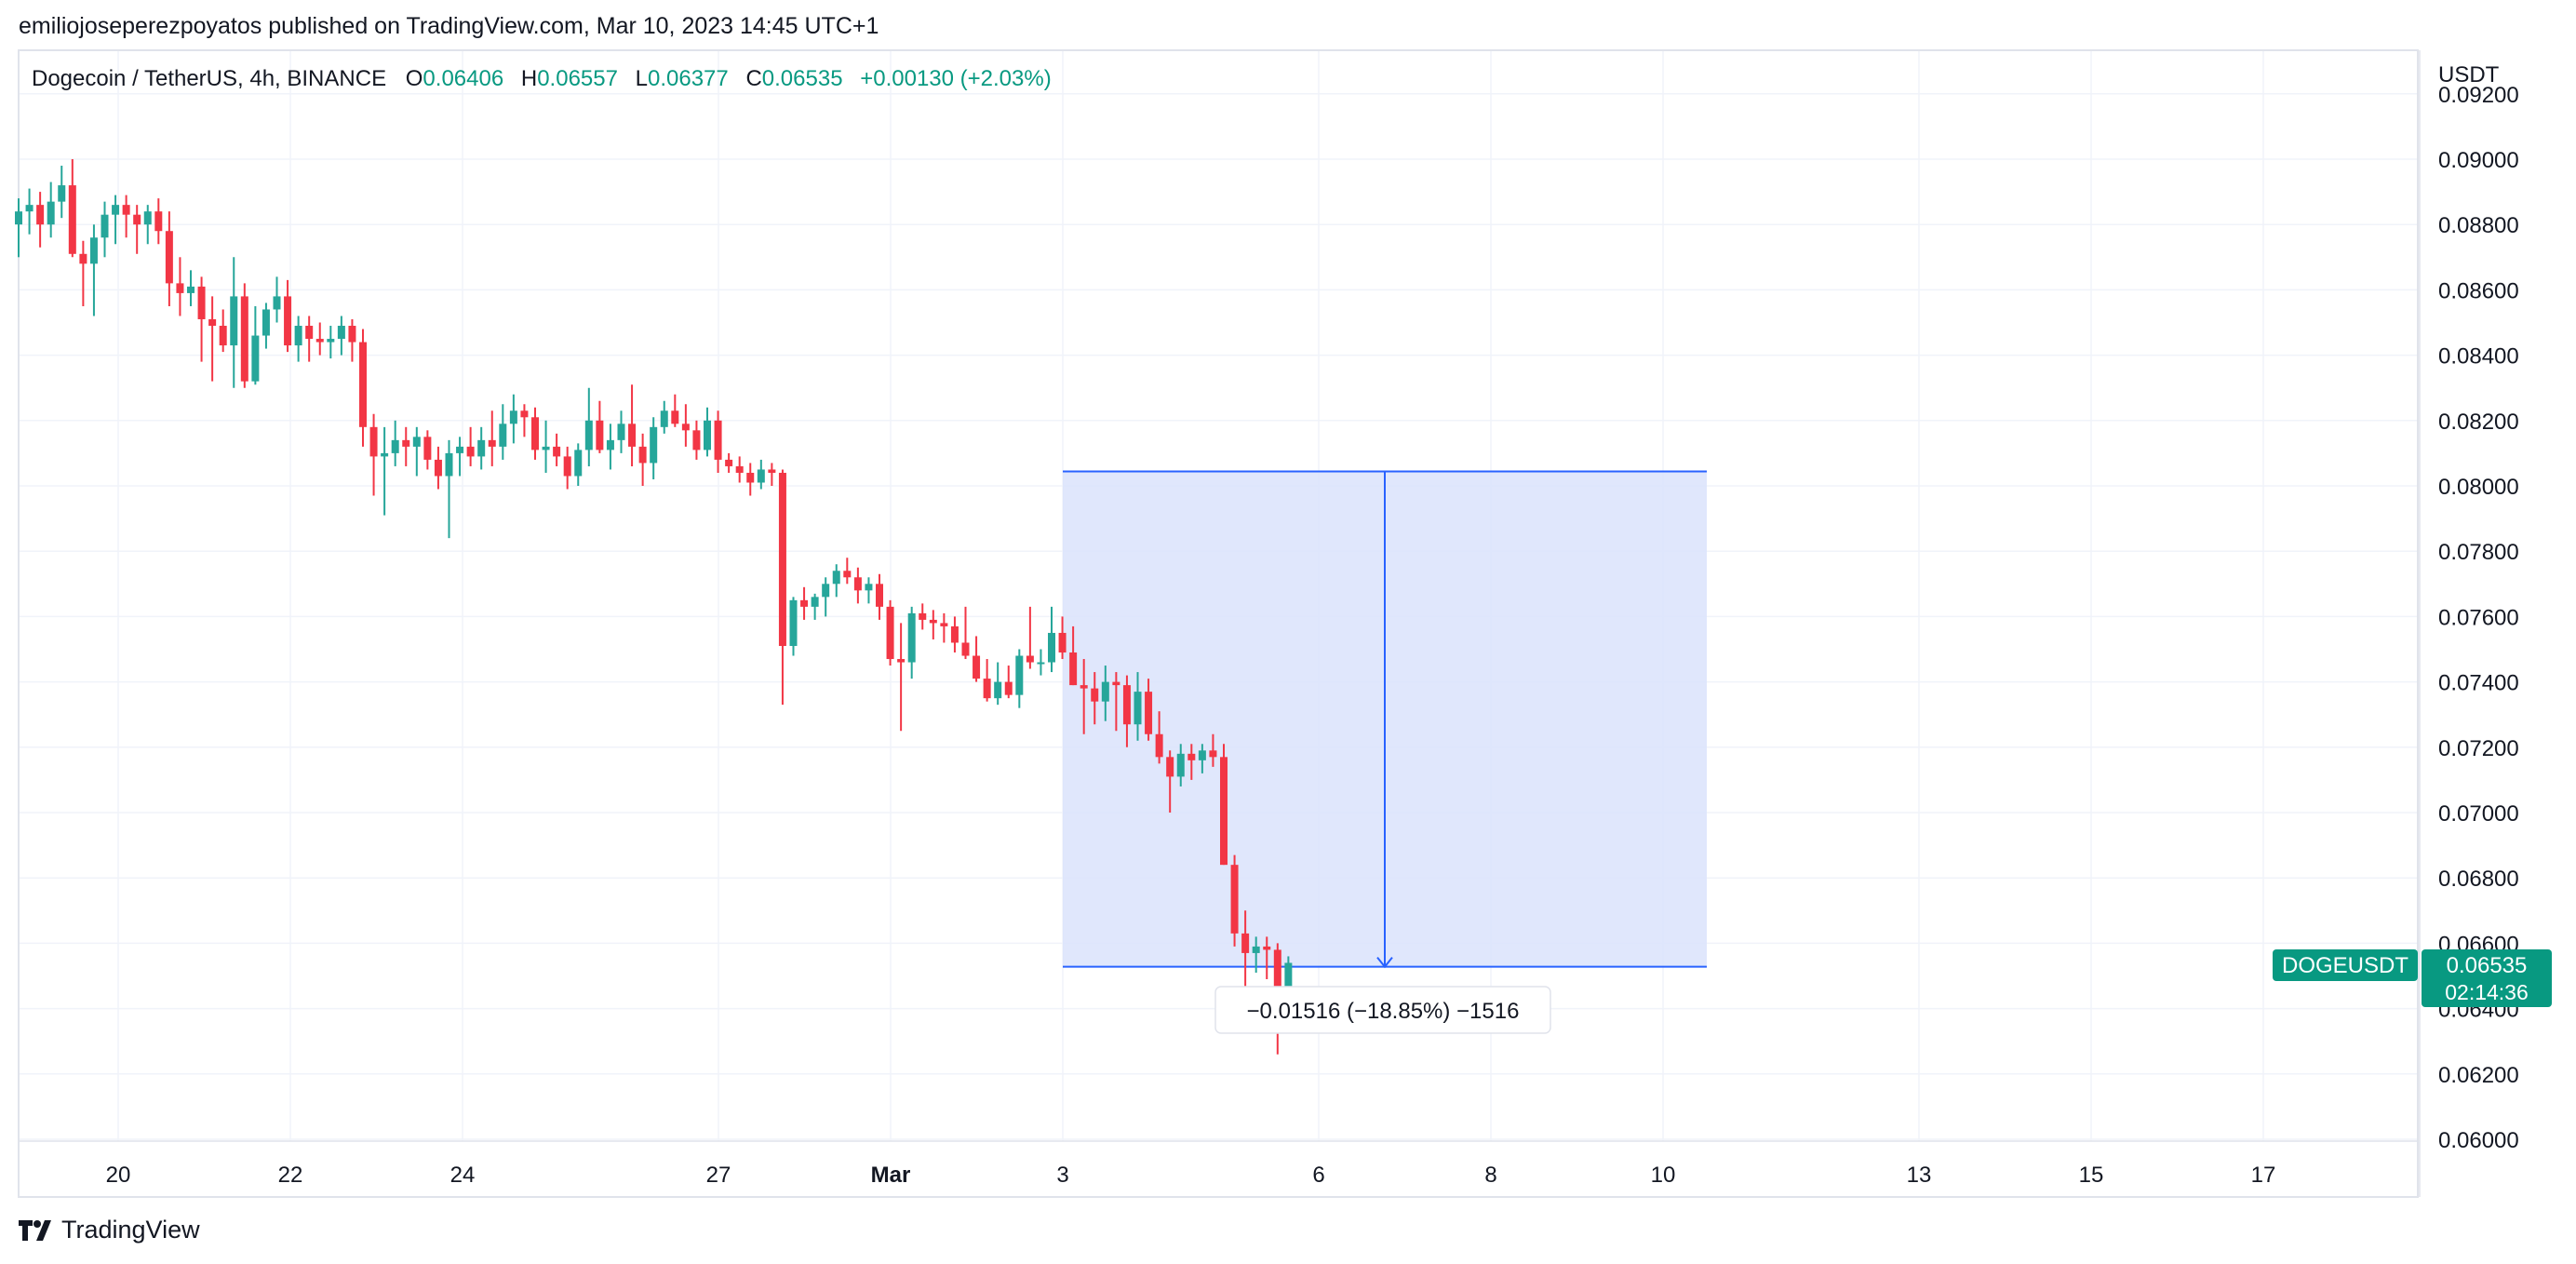 This screenshot has height=1264, width=2576. I want to click on measure-tool, so click(1385, 719).